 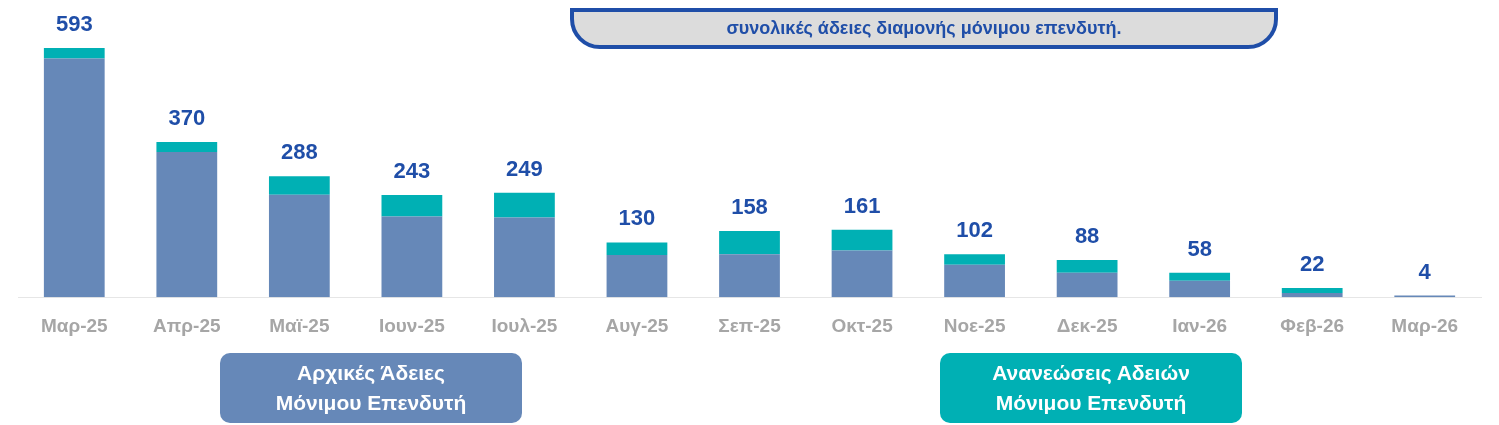 I want to click on annotation: 370, so click(x=187, y=118).